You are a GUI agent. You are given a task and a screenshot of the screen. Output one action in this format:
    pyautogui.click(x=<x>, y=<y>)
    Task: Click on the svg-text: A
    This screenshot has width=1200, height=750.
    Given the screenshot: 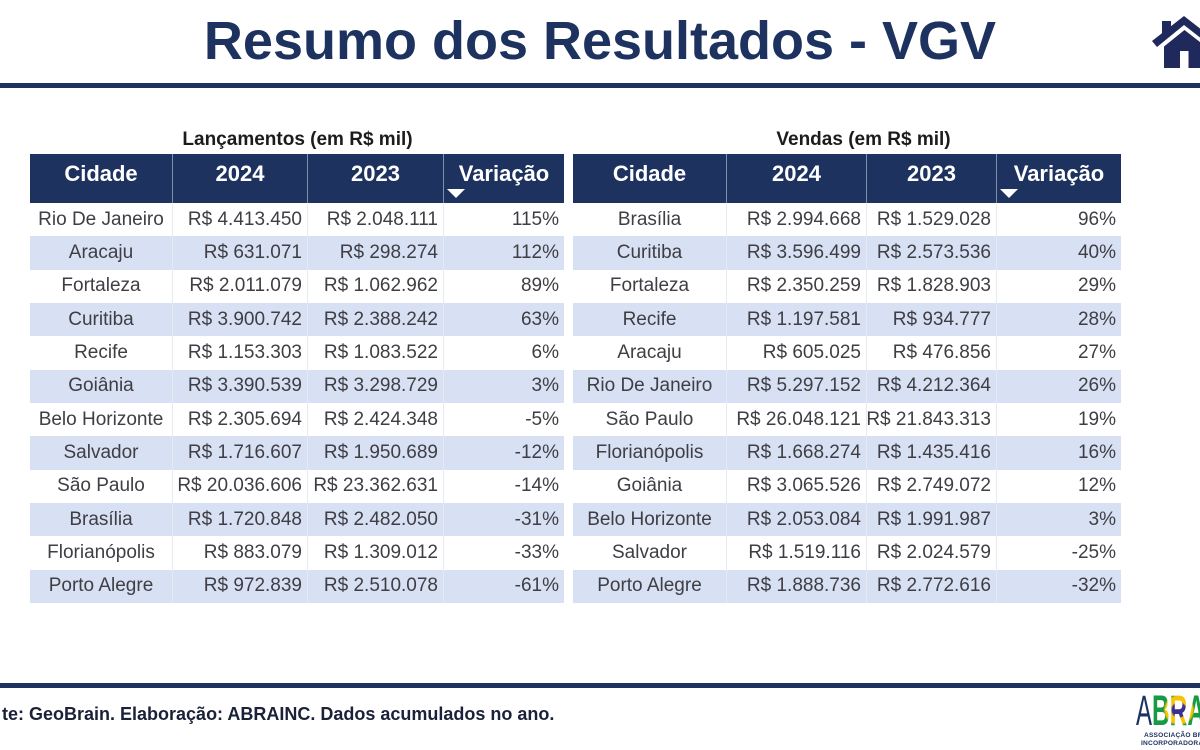 What is the action you would take?
    pyautogui.click(x=1144, y=712)
    